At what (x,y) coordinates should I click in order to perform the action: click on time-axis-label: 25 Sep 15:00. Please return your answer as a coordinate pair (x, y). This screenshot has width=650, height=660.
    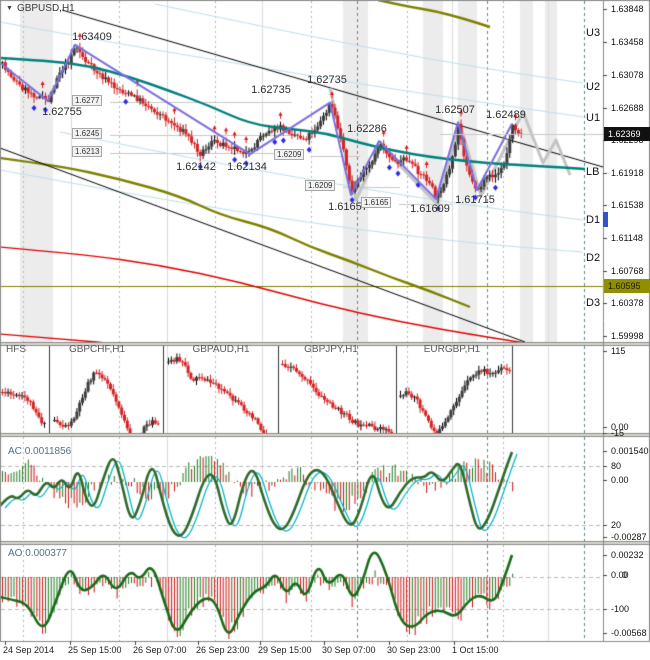
    Looking at the image, I should click on (95, 650).